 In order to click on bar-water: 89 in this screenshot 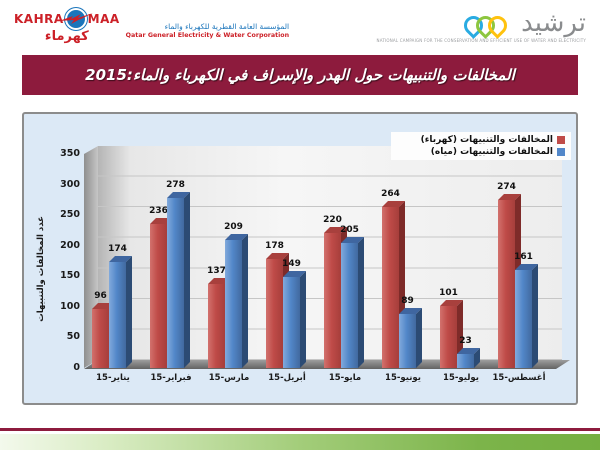, I will do `click(407, 332)`.